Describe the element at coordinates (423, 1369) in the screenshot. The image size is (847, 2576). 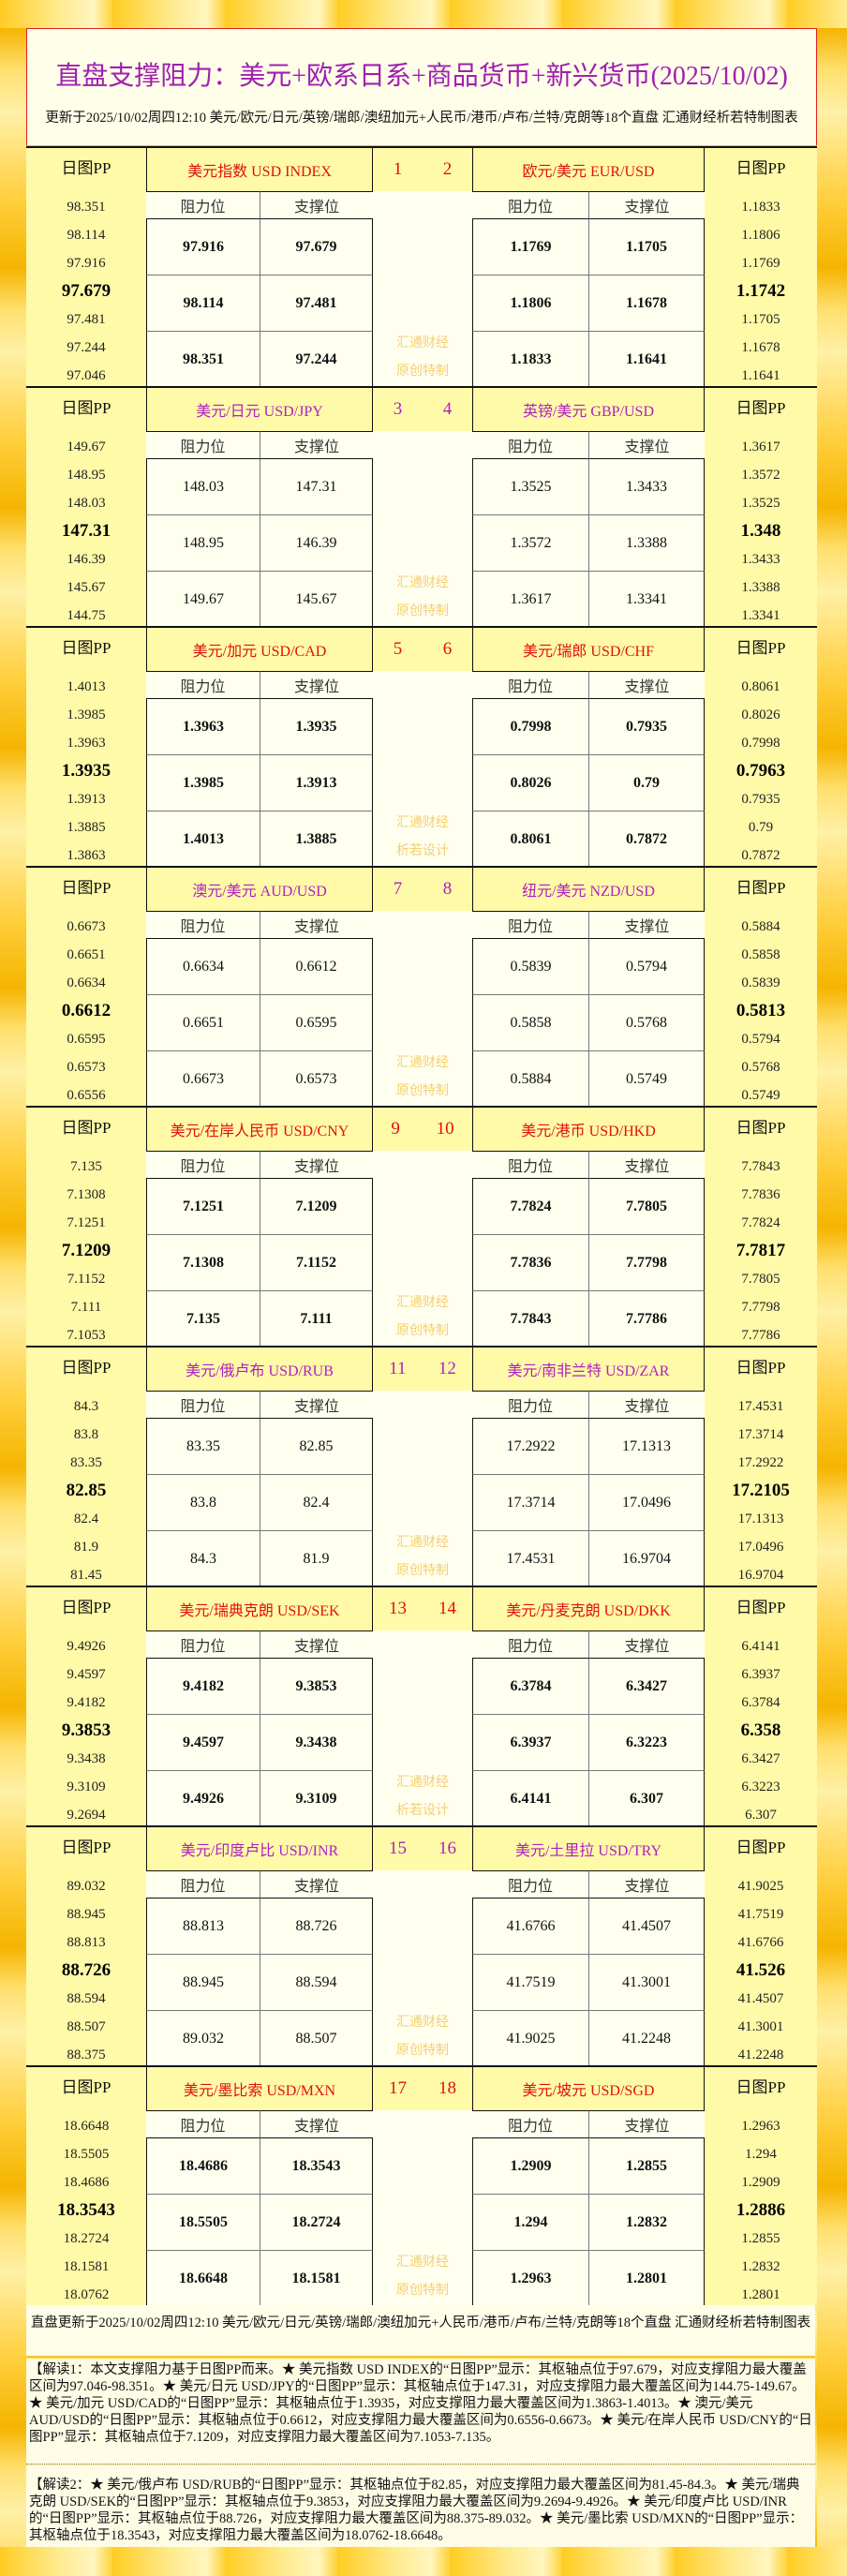
I see `pair-numbers: 11 12` at that location.